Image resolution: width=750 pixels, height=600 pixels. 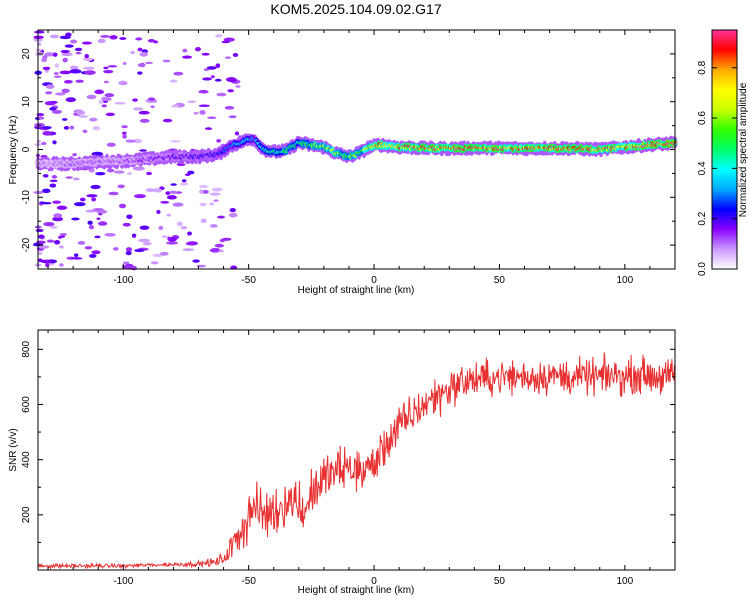 What do you see at coordinates (743, 149) in the screenshot?
I see `colorbar-label: Normalized spectral amplitude` at bounding box center [743, 149].